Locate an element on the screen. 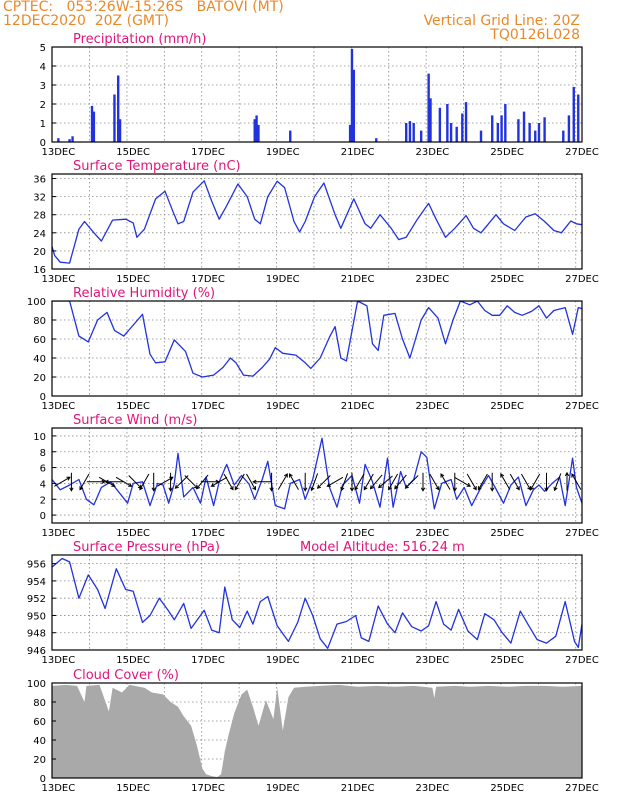  cloud-cover-frame is located at coordinates (317, 730).